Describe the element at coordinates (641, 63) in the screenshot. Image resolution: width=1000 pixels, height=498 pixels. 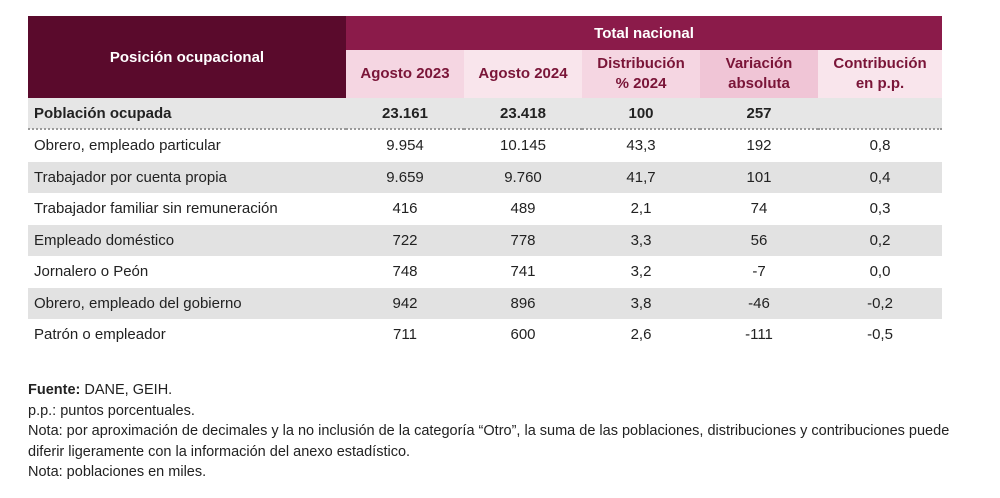
I see `header-line: Distribución` at that location.